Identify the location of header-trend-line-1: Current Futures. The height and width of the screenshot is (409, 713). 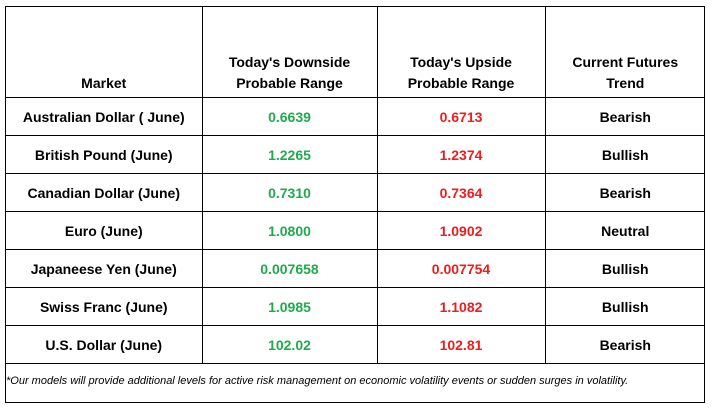
(625, 62).